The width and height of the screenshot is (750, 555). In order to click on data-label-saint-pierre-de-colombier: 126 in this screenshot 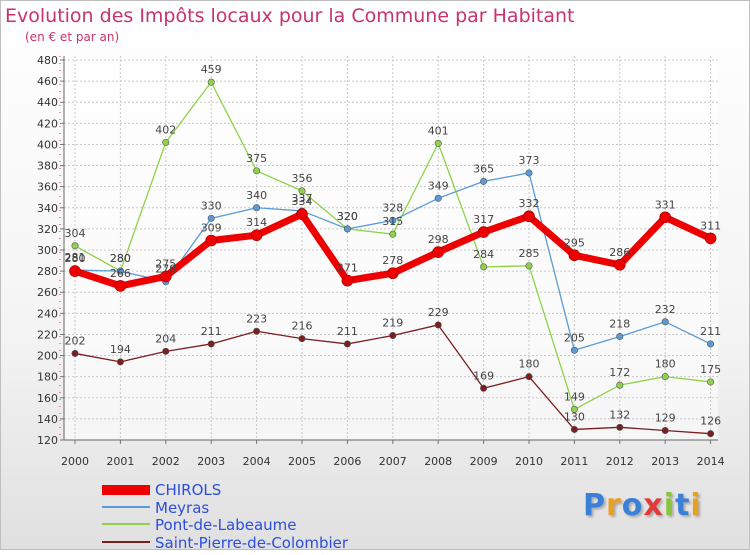, I will do `click(710, 421)`.